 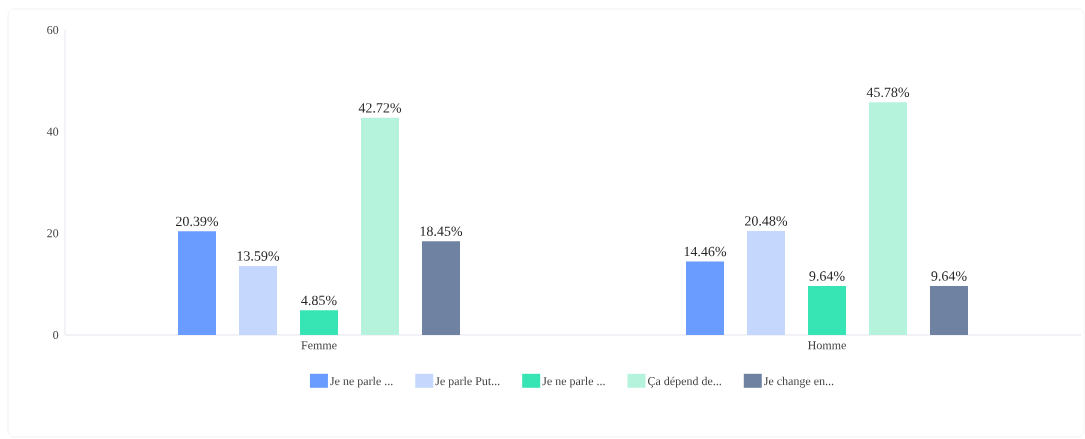 I want to click on data-label: 13.59%, so click(x=258, y=256).